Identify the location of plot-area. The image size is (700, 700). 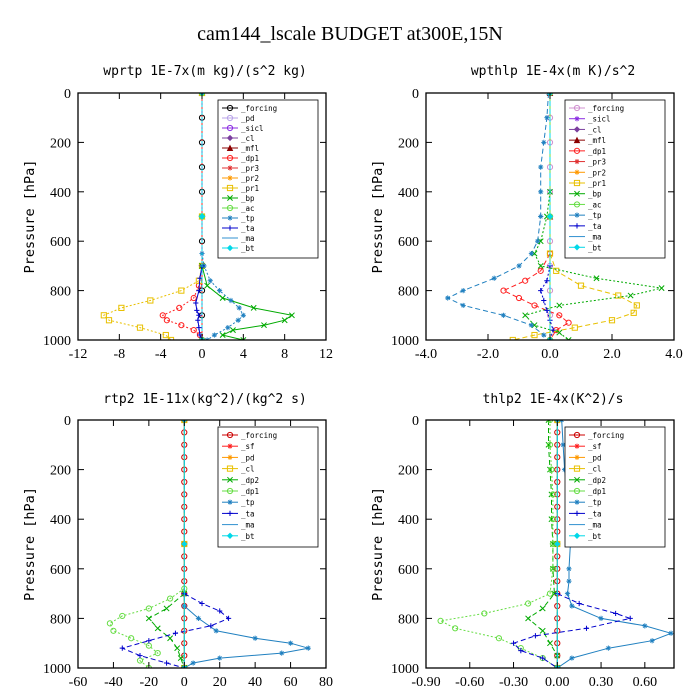
(555, 216).